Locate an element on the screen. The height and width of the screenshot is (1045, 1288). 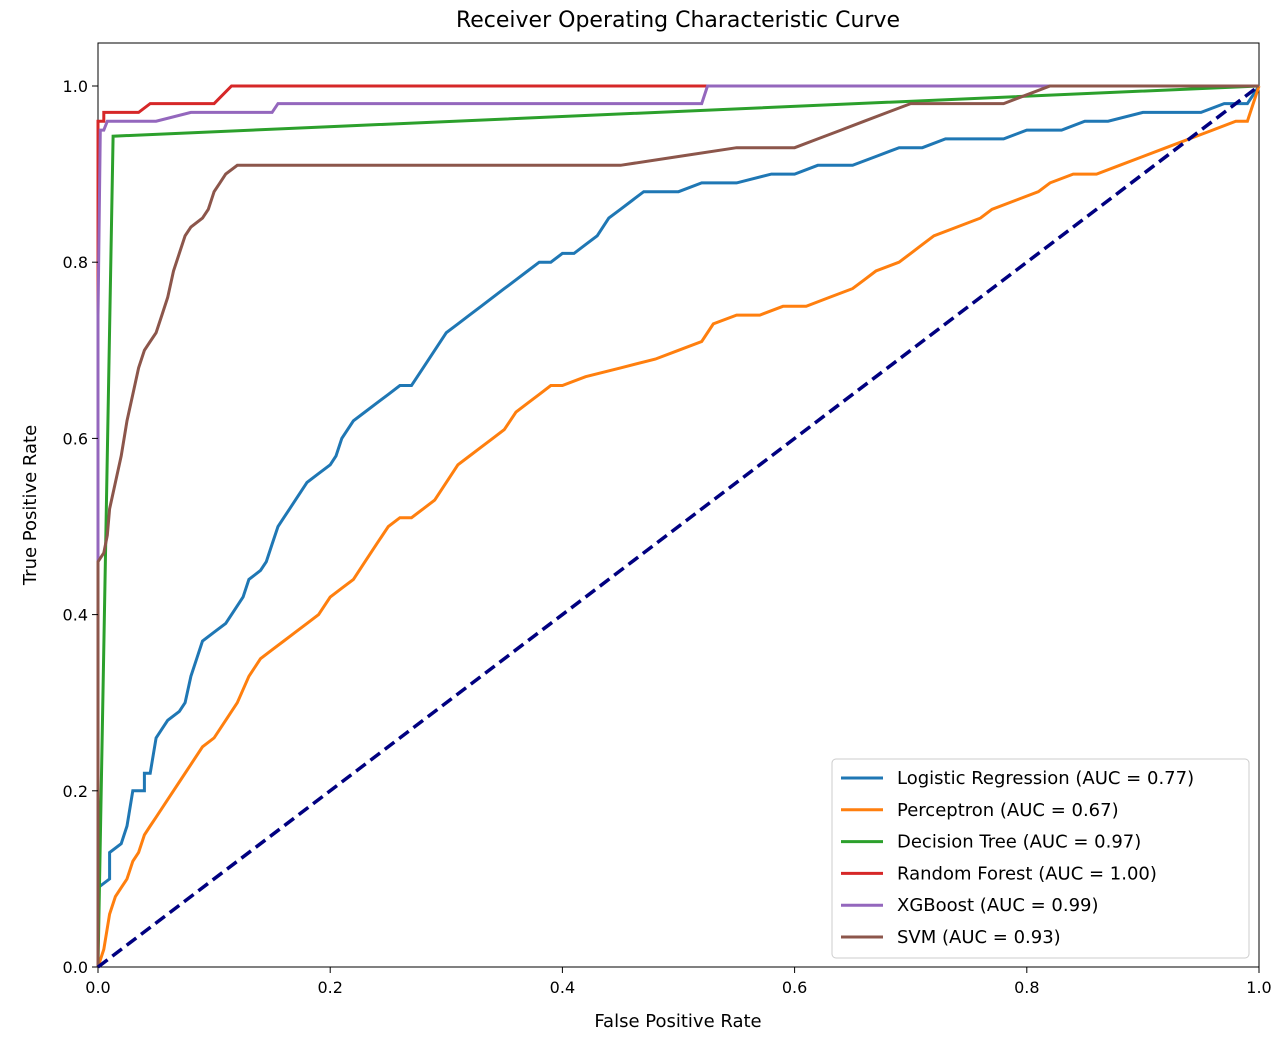
x-tick-label: 1.0 is located at coordinates (1258, 987).